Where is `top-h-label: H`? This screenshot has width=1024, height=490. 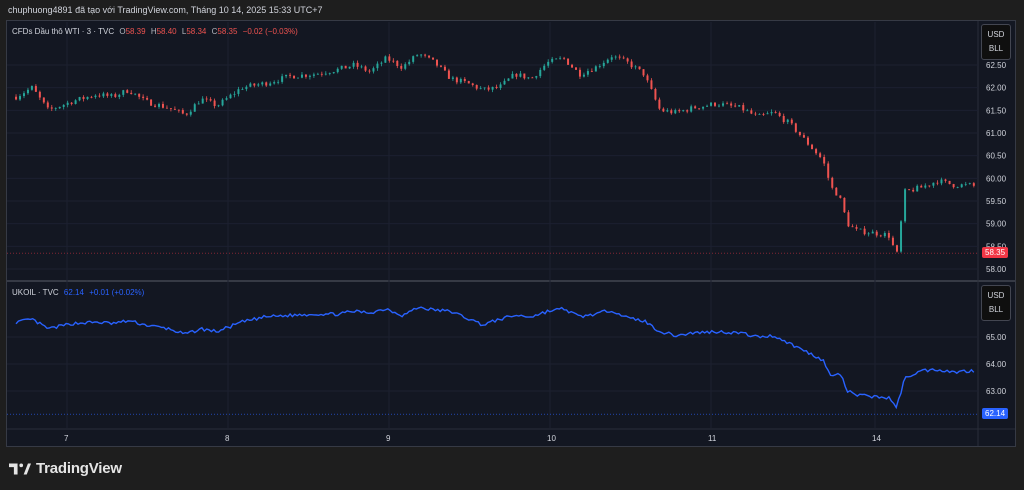 top-h-label: H is located at coordinates (153, 31).